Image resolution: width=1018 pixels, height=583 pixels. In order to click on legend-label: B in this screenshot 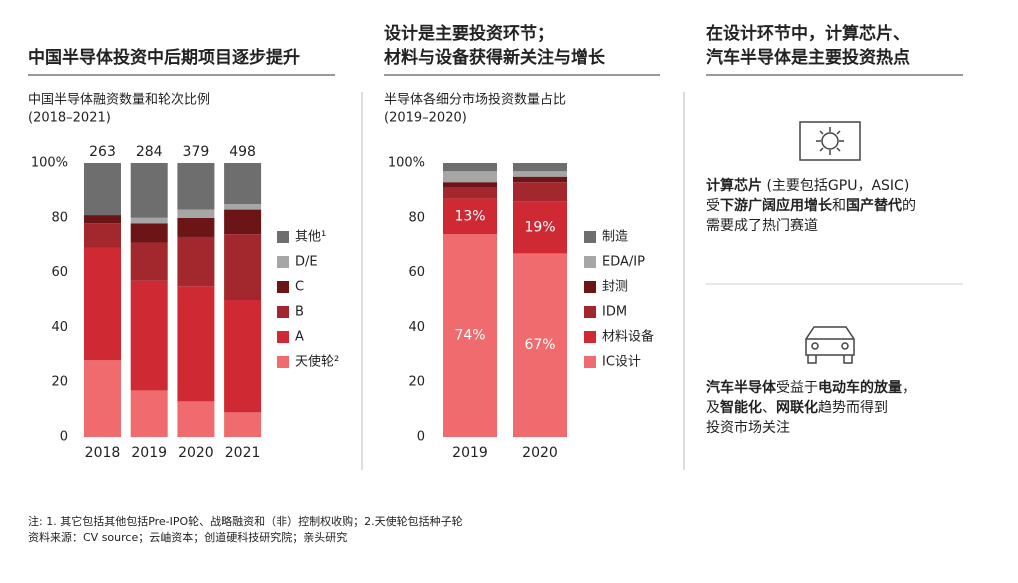, I will do `click(299, 312)`.